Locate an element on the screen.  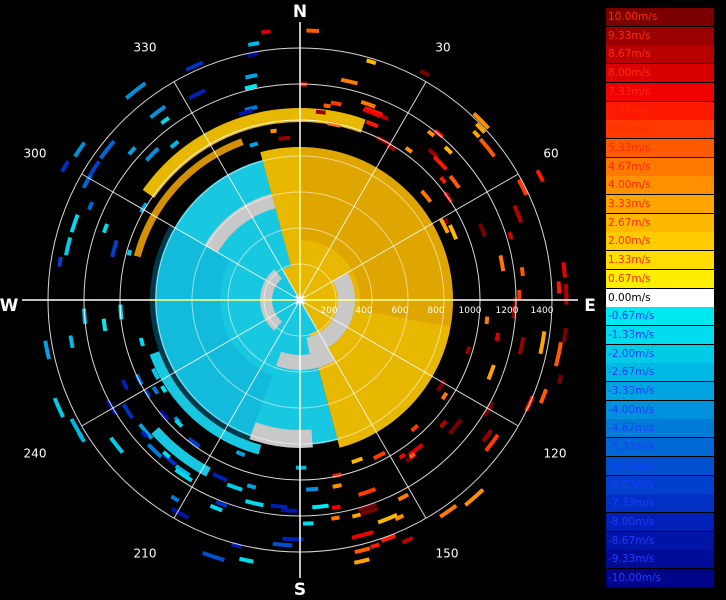
range-label-400: 400 is located at coordinates (363, 311).